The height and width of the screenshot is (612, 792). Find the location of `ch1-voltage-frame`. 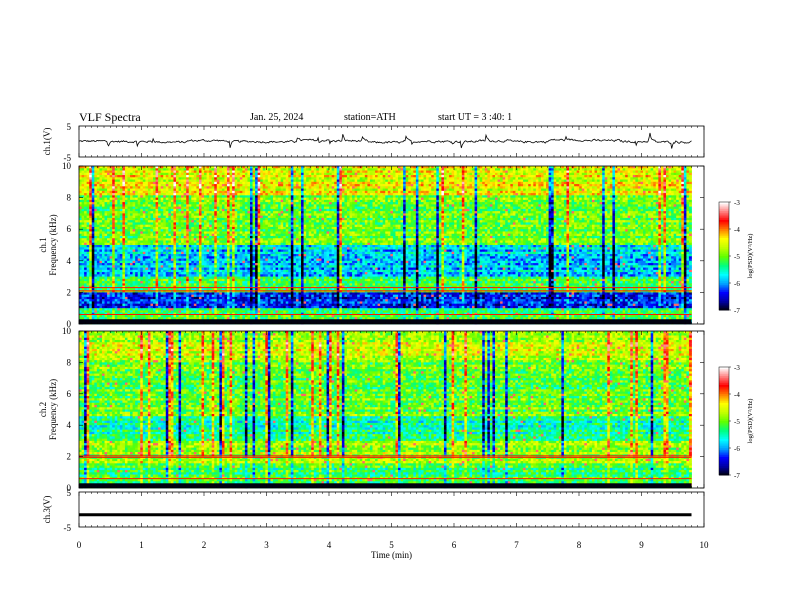

ch1-voltage-frame is located at coordinates (391, 141).